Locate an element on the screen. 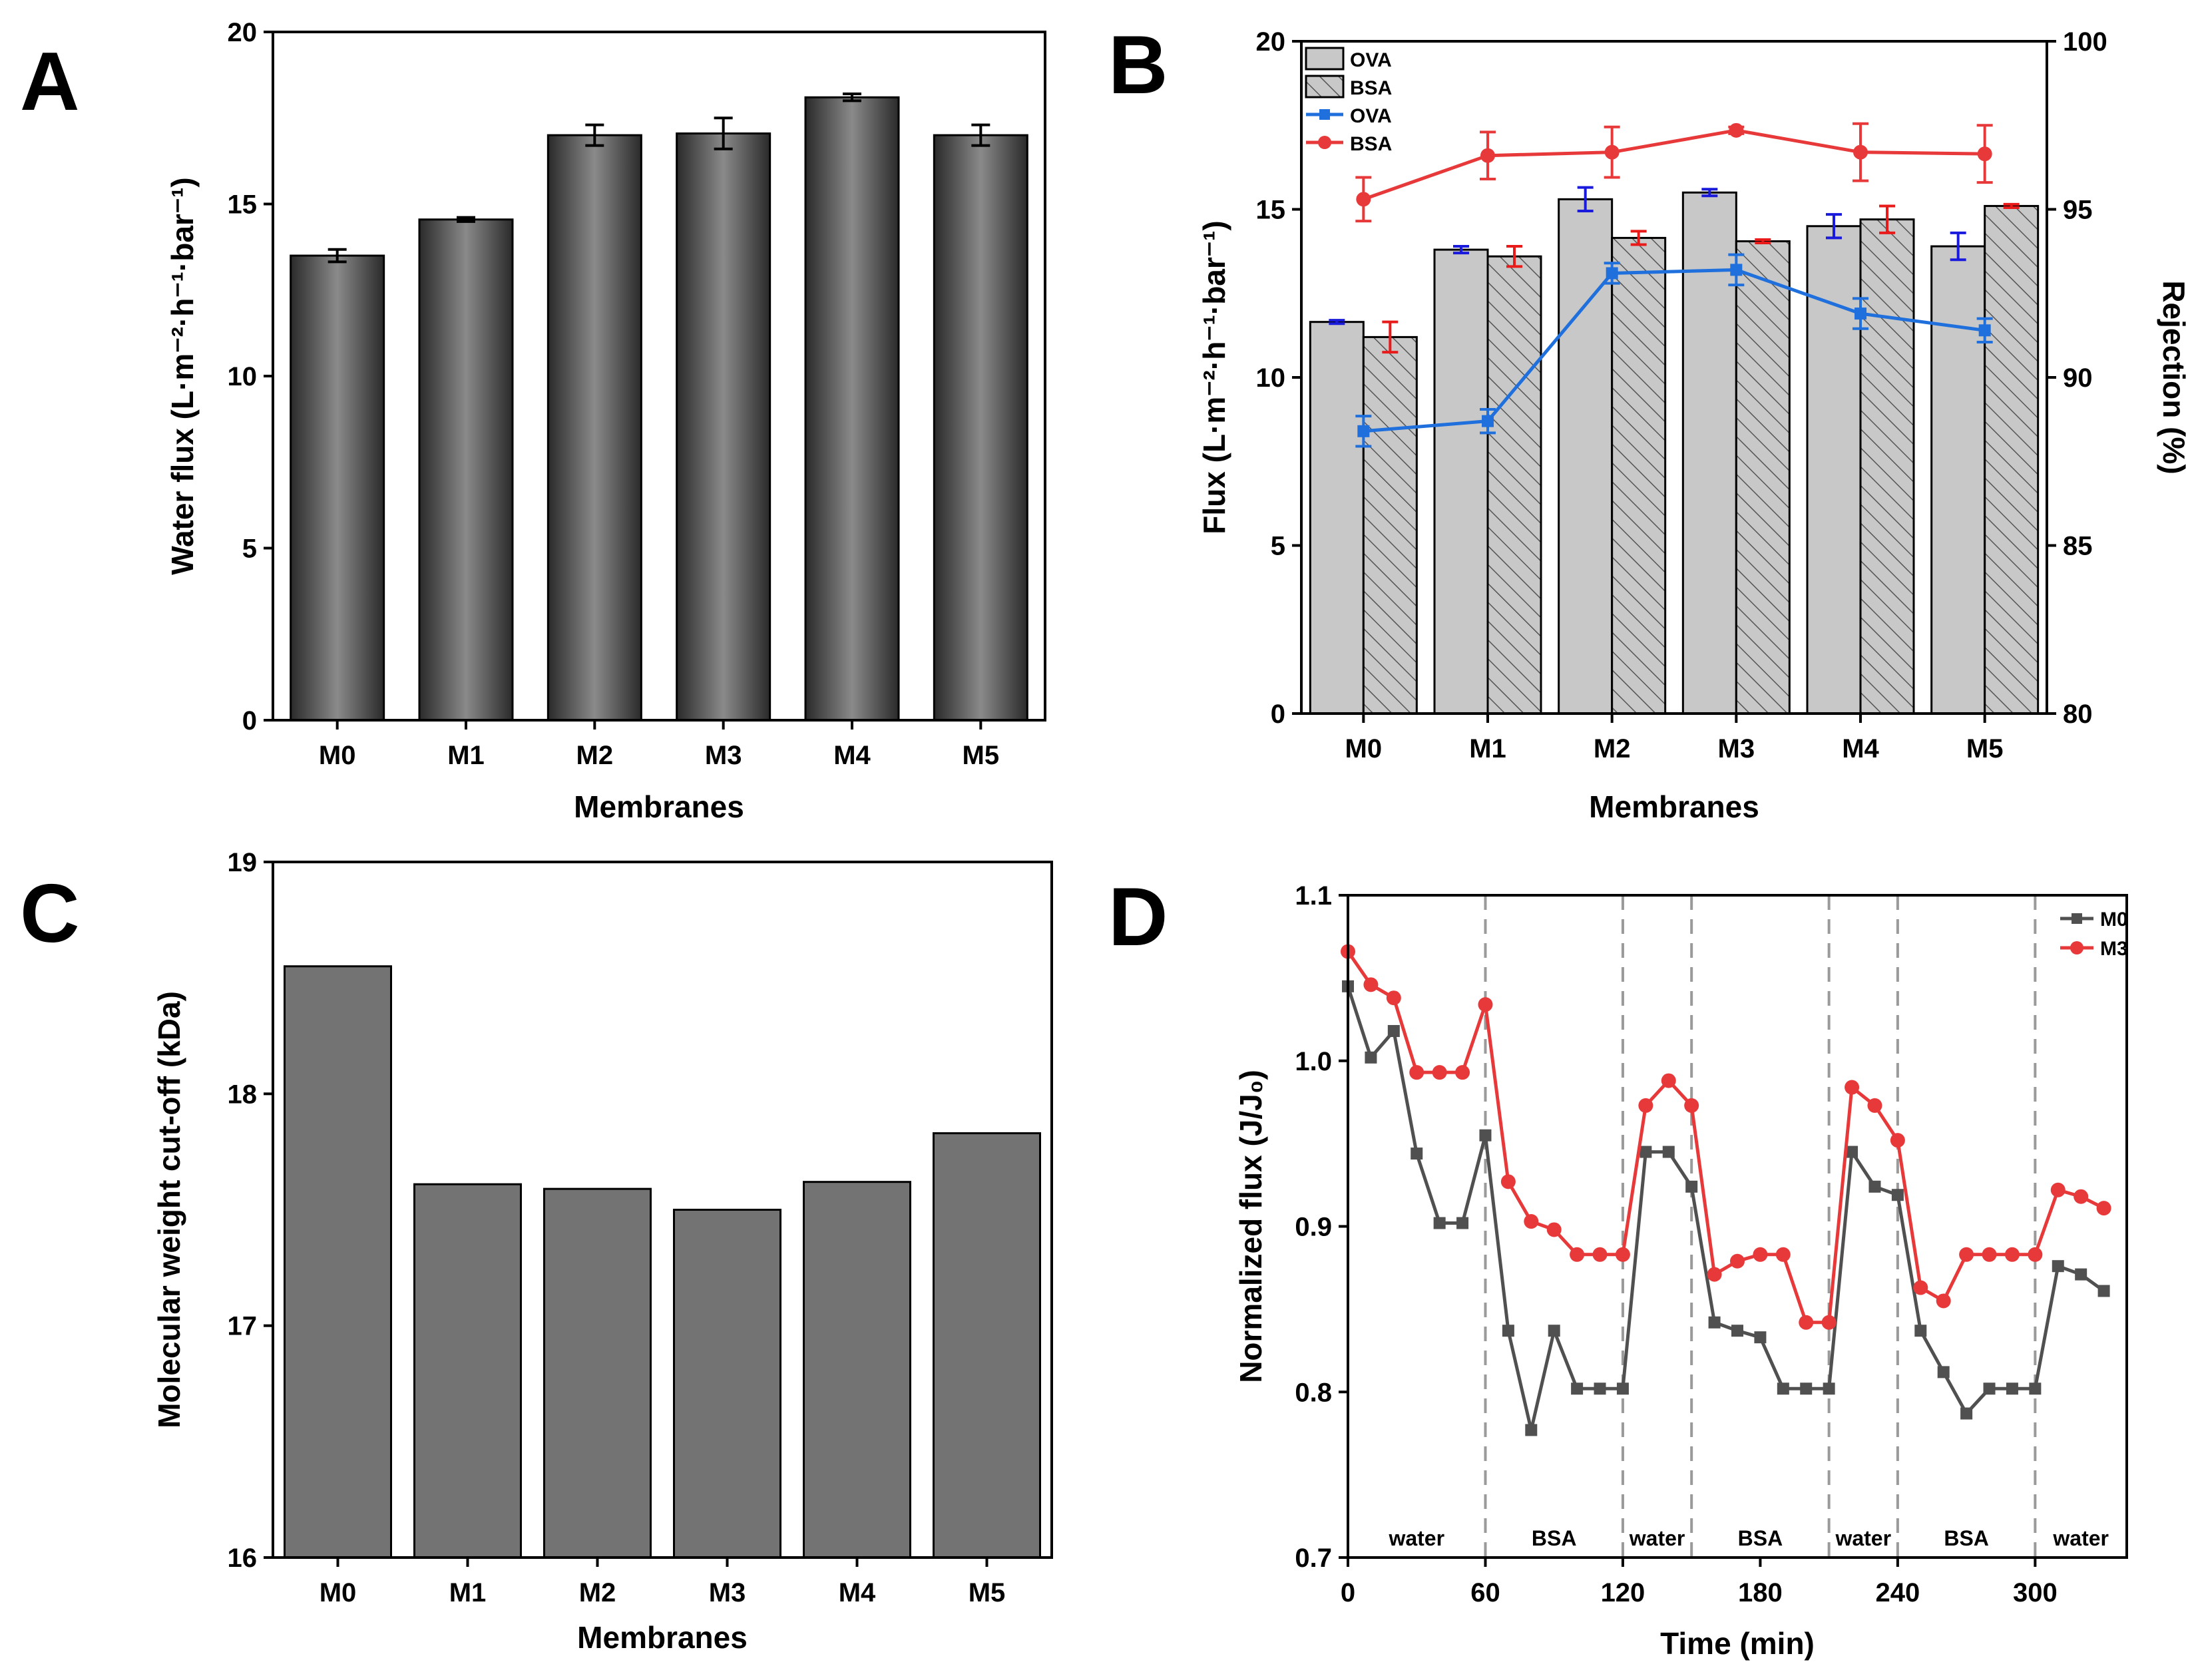 The width and height of the screenshot is (2186, 1680). x-tick-label-d-3: 180 is located at coordinates (1761, 1592).